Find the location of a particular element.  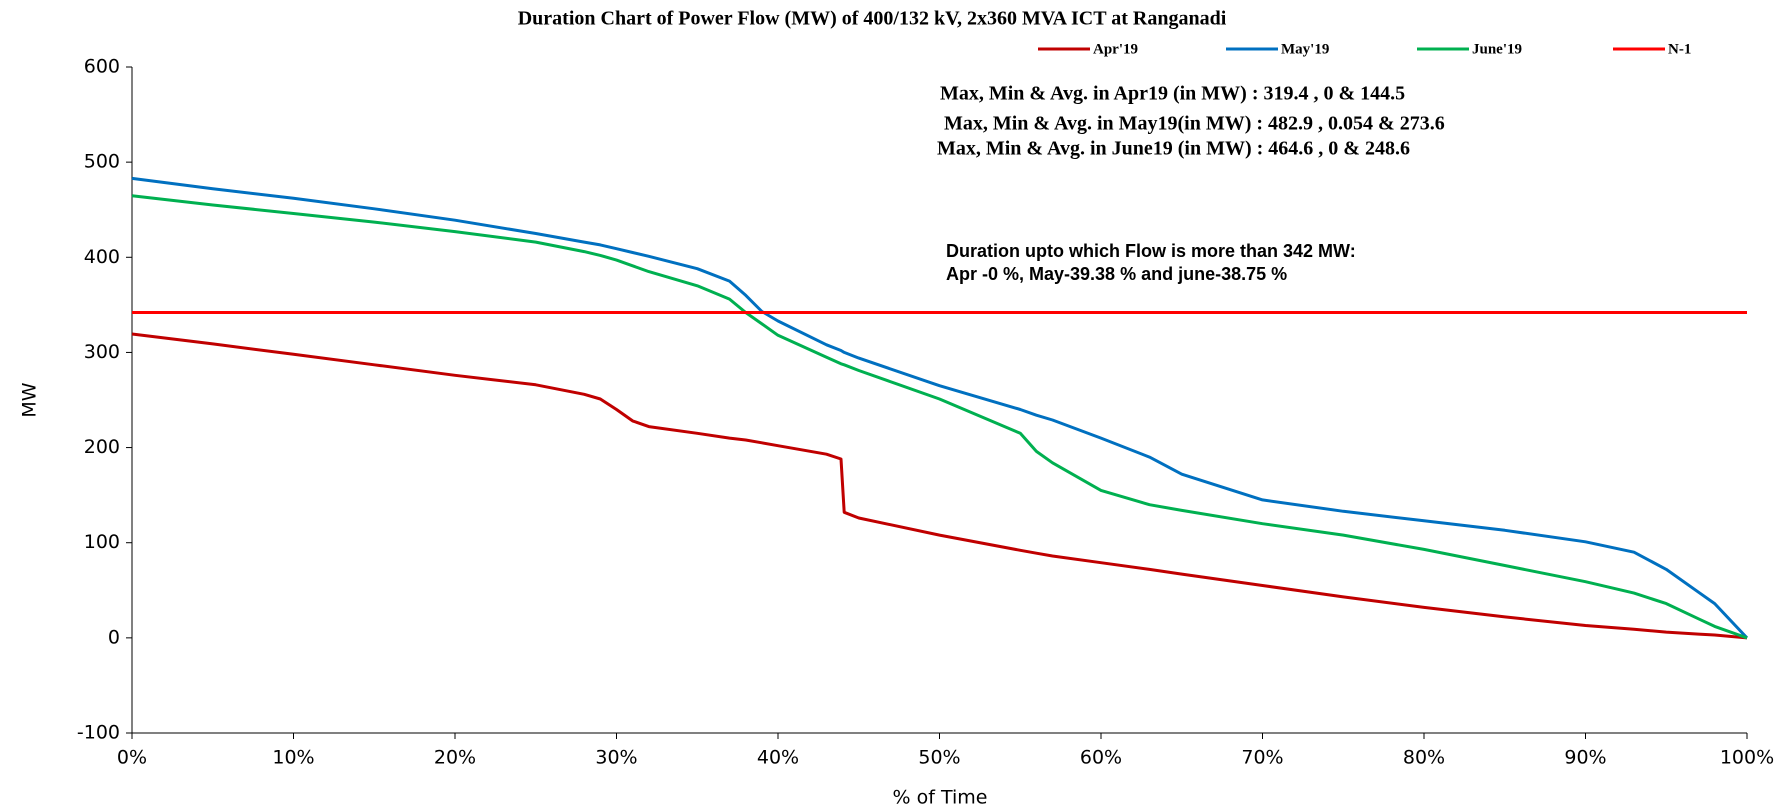

y-tick-label: 400 is located at coordinates (102, 257).